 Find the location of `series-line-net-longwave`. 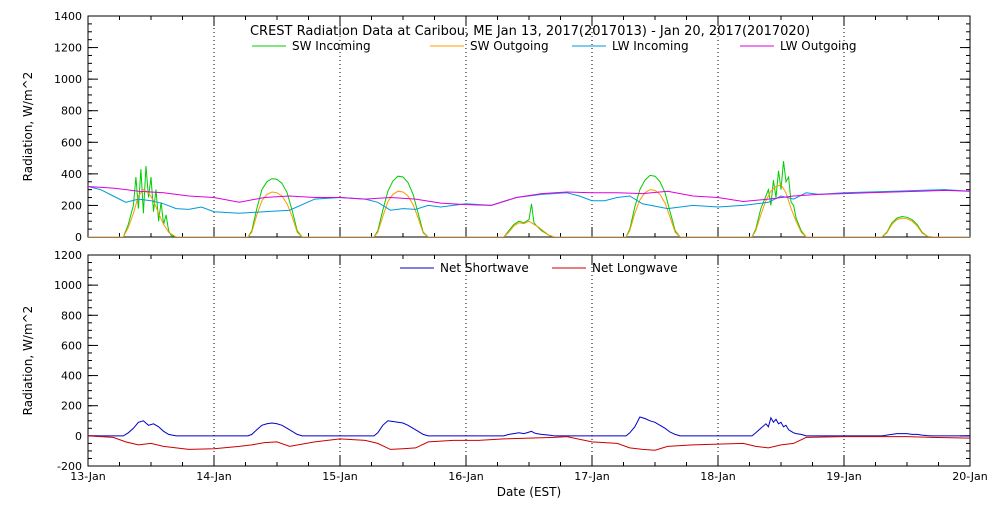

series-line-net-longwave is located at coordinates (529, 443).